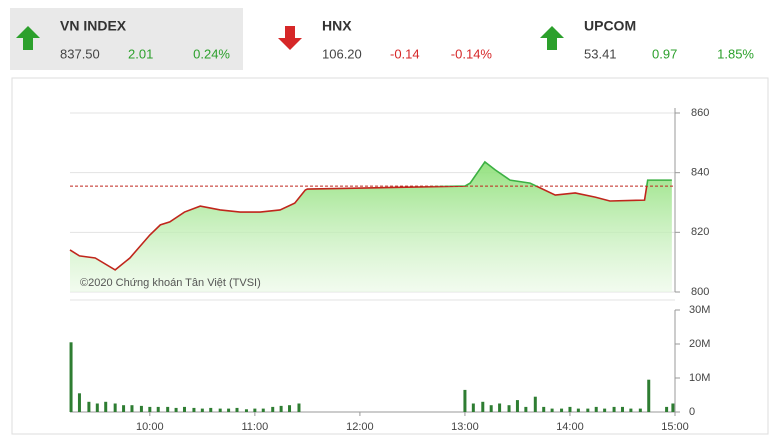 The image size is (780, 439). Describe the element at coordinates (692, 412) in the screenshot. I see `y-tick-label: 0` at that location.